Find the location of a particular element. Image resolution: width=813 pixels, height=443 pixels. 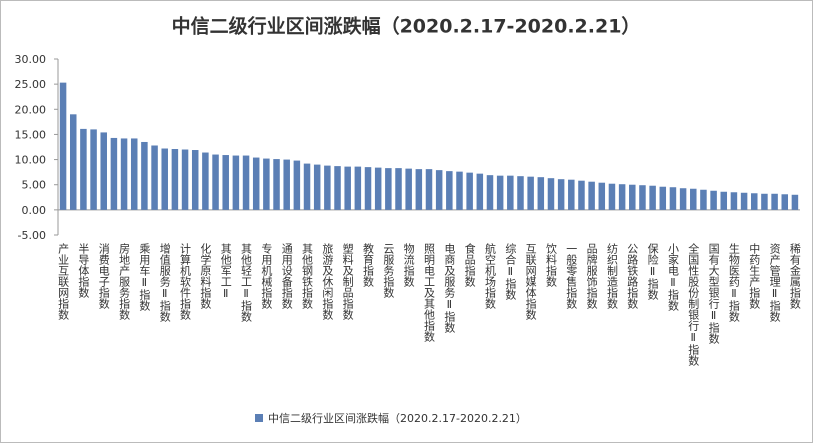

x-tick-label: 稀有金属指数 is located at coordinates (794, 276).